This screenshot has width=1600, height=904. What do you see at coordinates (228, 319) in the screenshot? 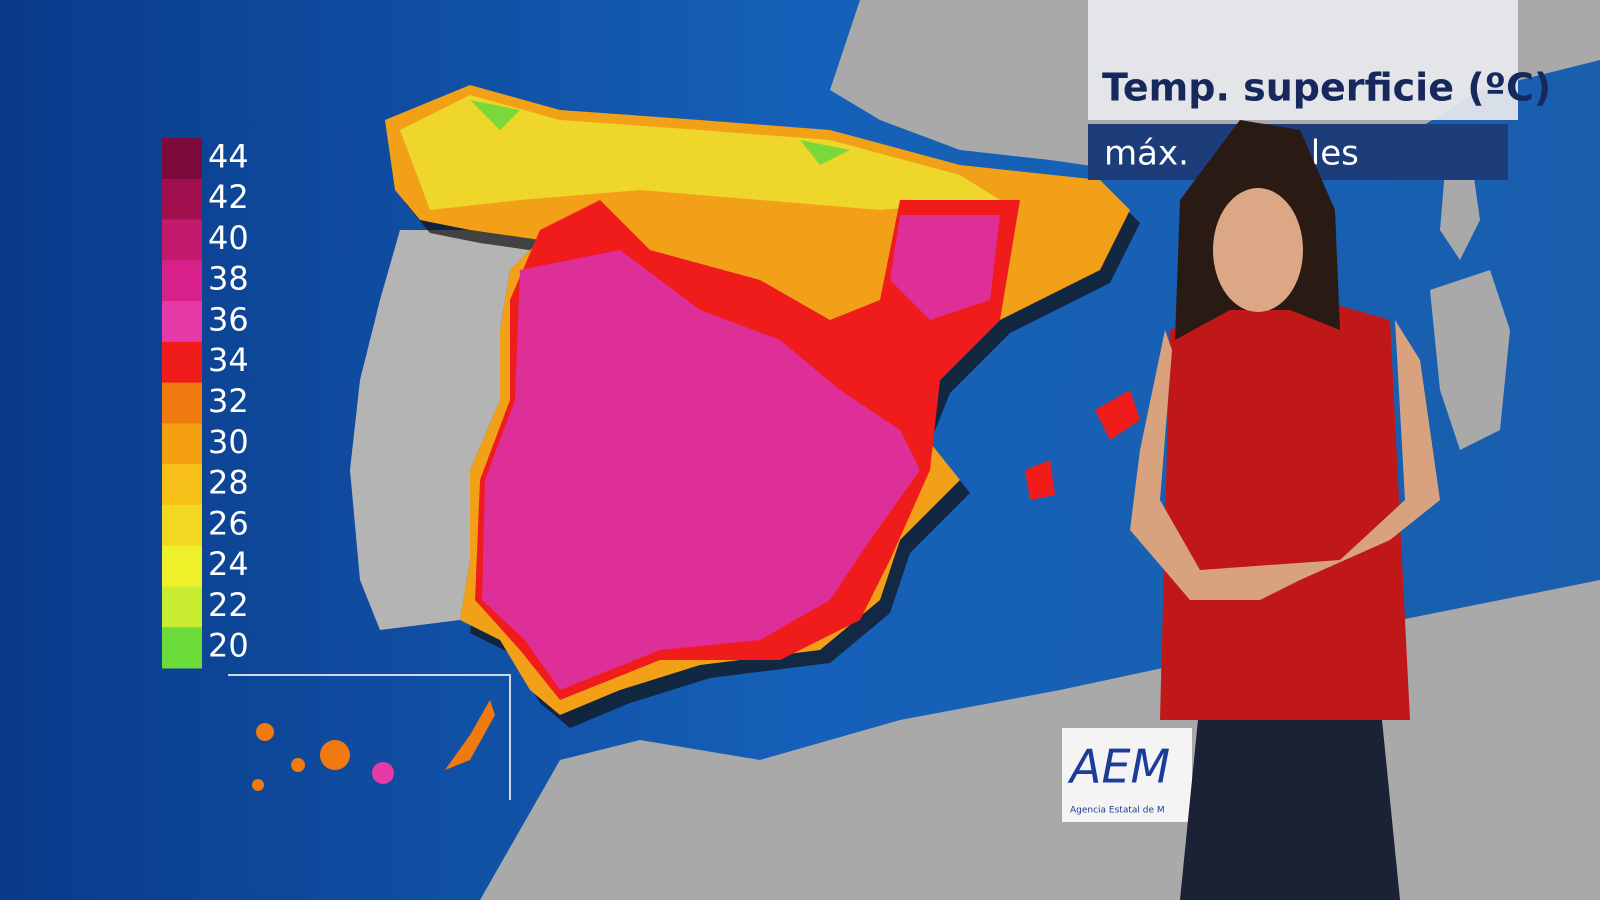
I see `legend-label: 36` at bounding box center [228, 319].